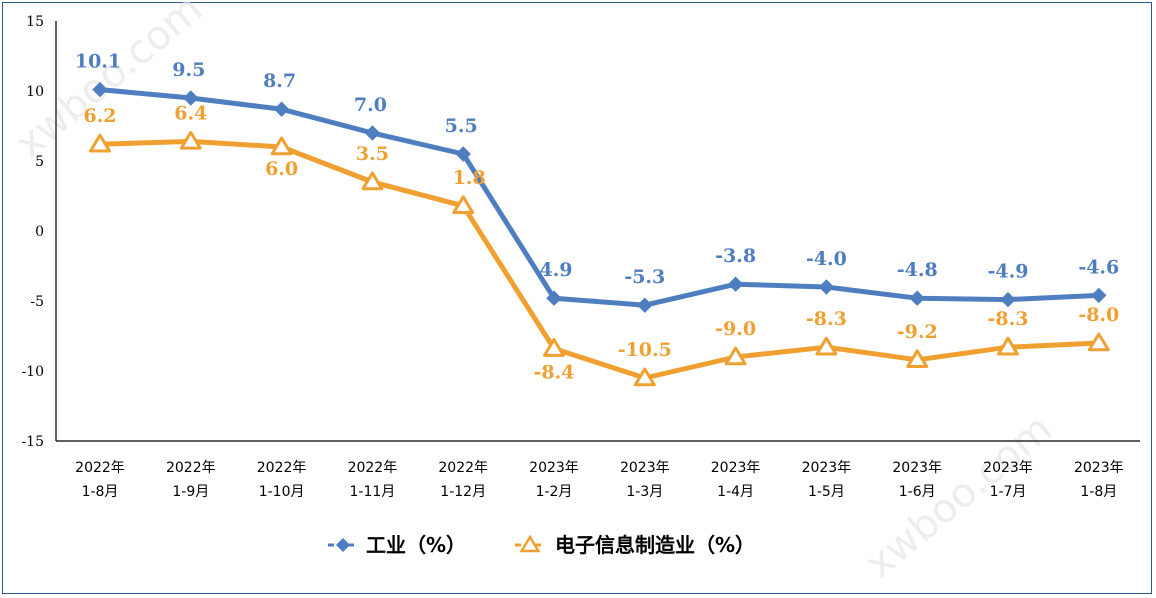 The image size is (1156, 598). Describe the element at coordinates (735, 329) in the screenshot. I see `electronics-data-label: -9.0` at that location.